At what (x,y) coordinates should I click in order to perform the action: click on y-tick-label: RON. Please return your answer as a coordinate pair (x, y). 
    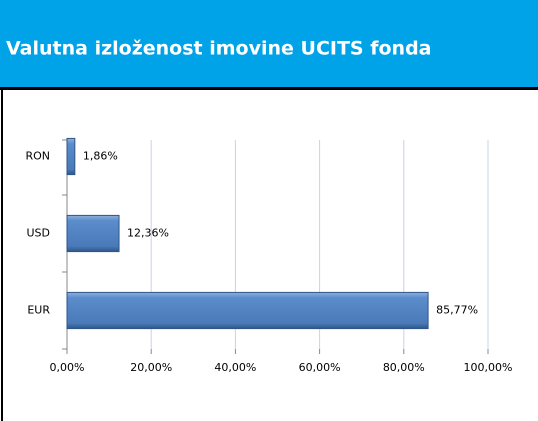
    Looking at the image, I should click on (37, 156).